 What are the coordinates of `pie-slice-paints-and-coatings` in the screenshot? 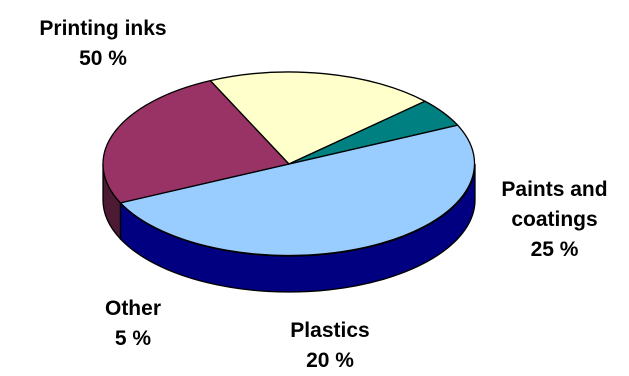 It's located at (196, 141).